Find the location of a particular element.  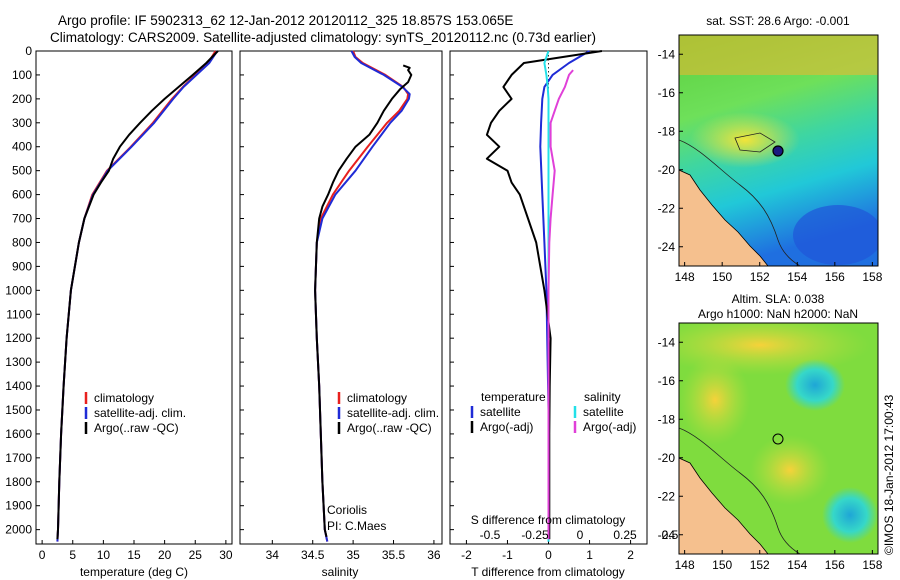

difference-series-group is located at coordinates (544, 296).